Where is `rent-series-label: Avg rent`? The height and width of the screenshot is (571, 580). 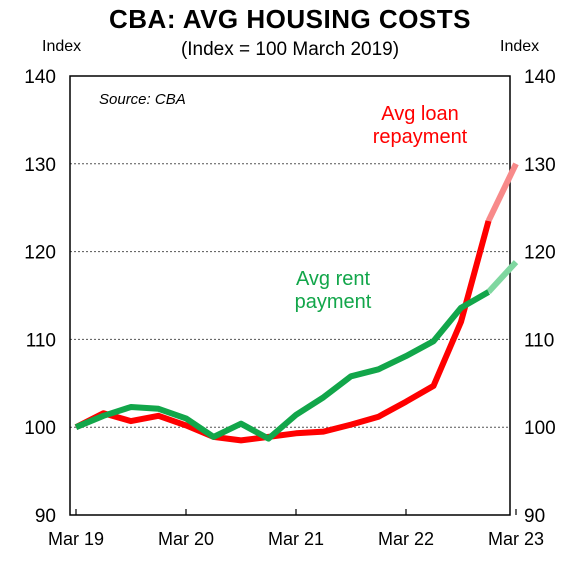 rent-series-label: Avg rent is located at coordinates (333, 279).